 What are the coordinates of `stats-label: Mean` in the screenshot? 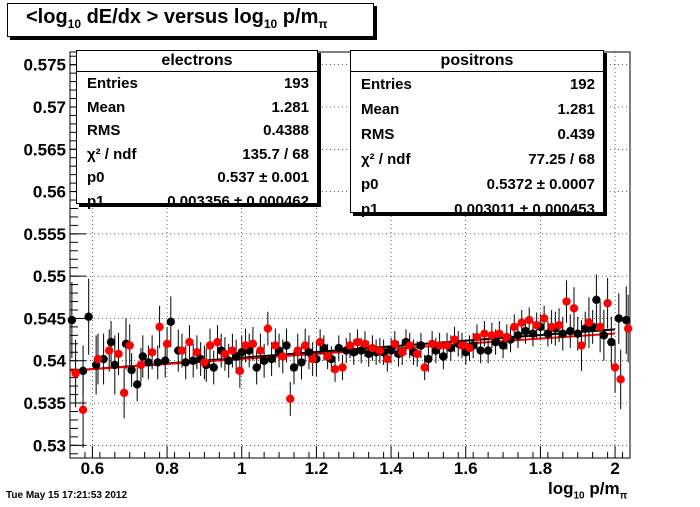 It's located at (380, 109).